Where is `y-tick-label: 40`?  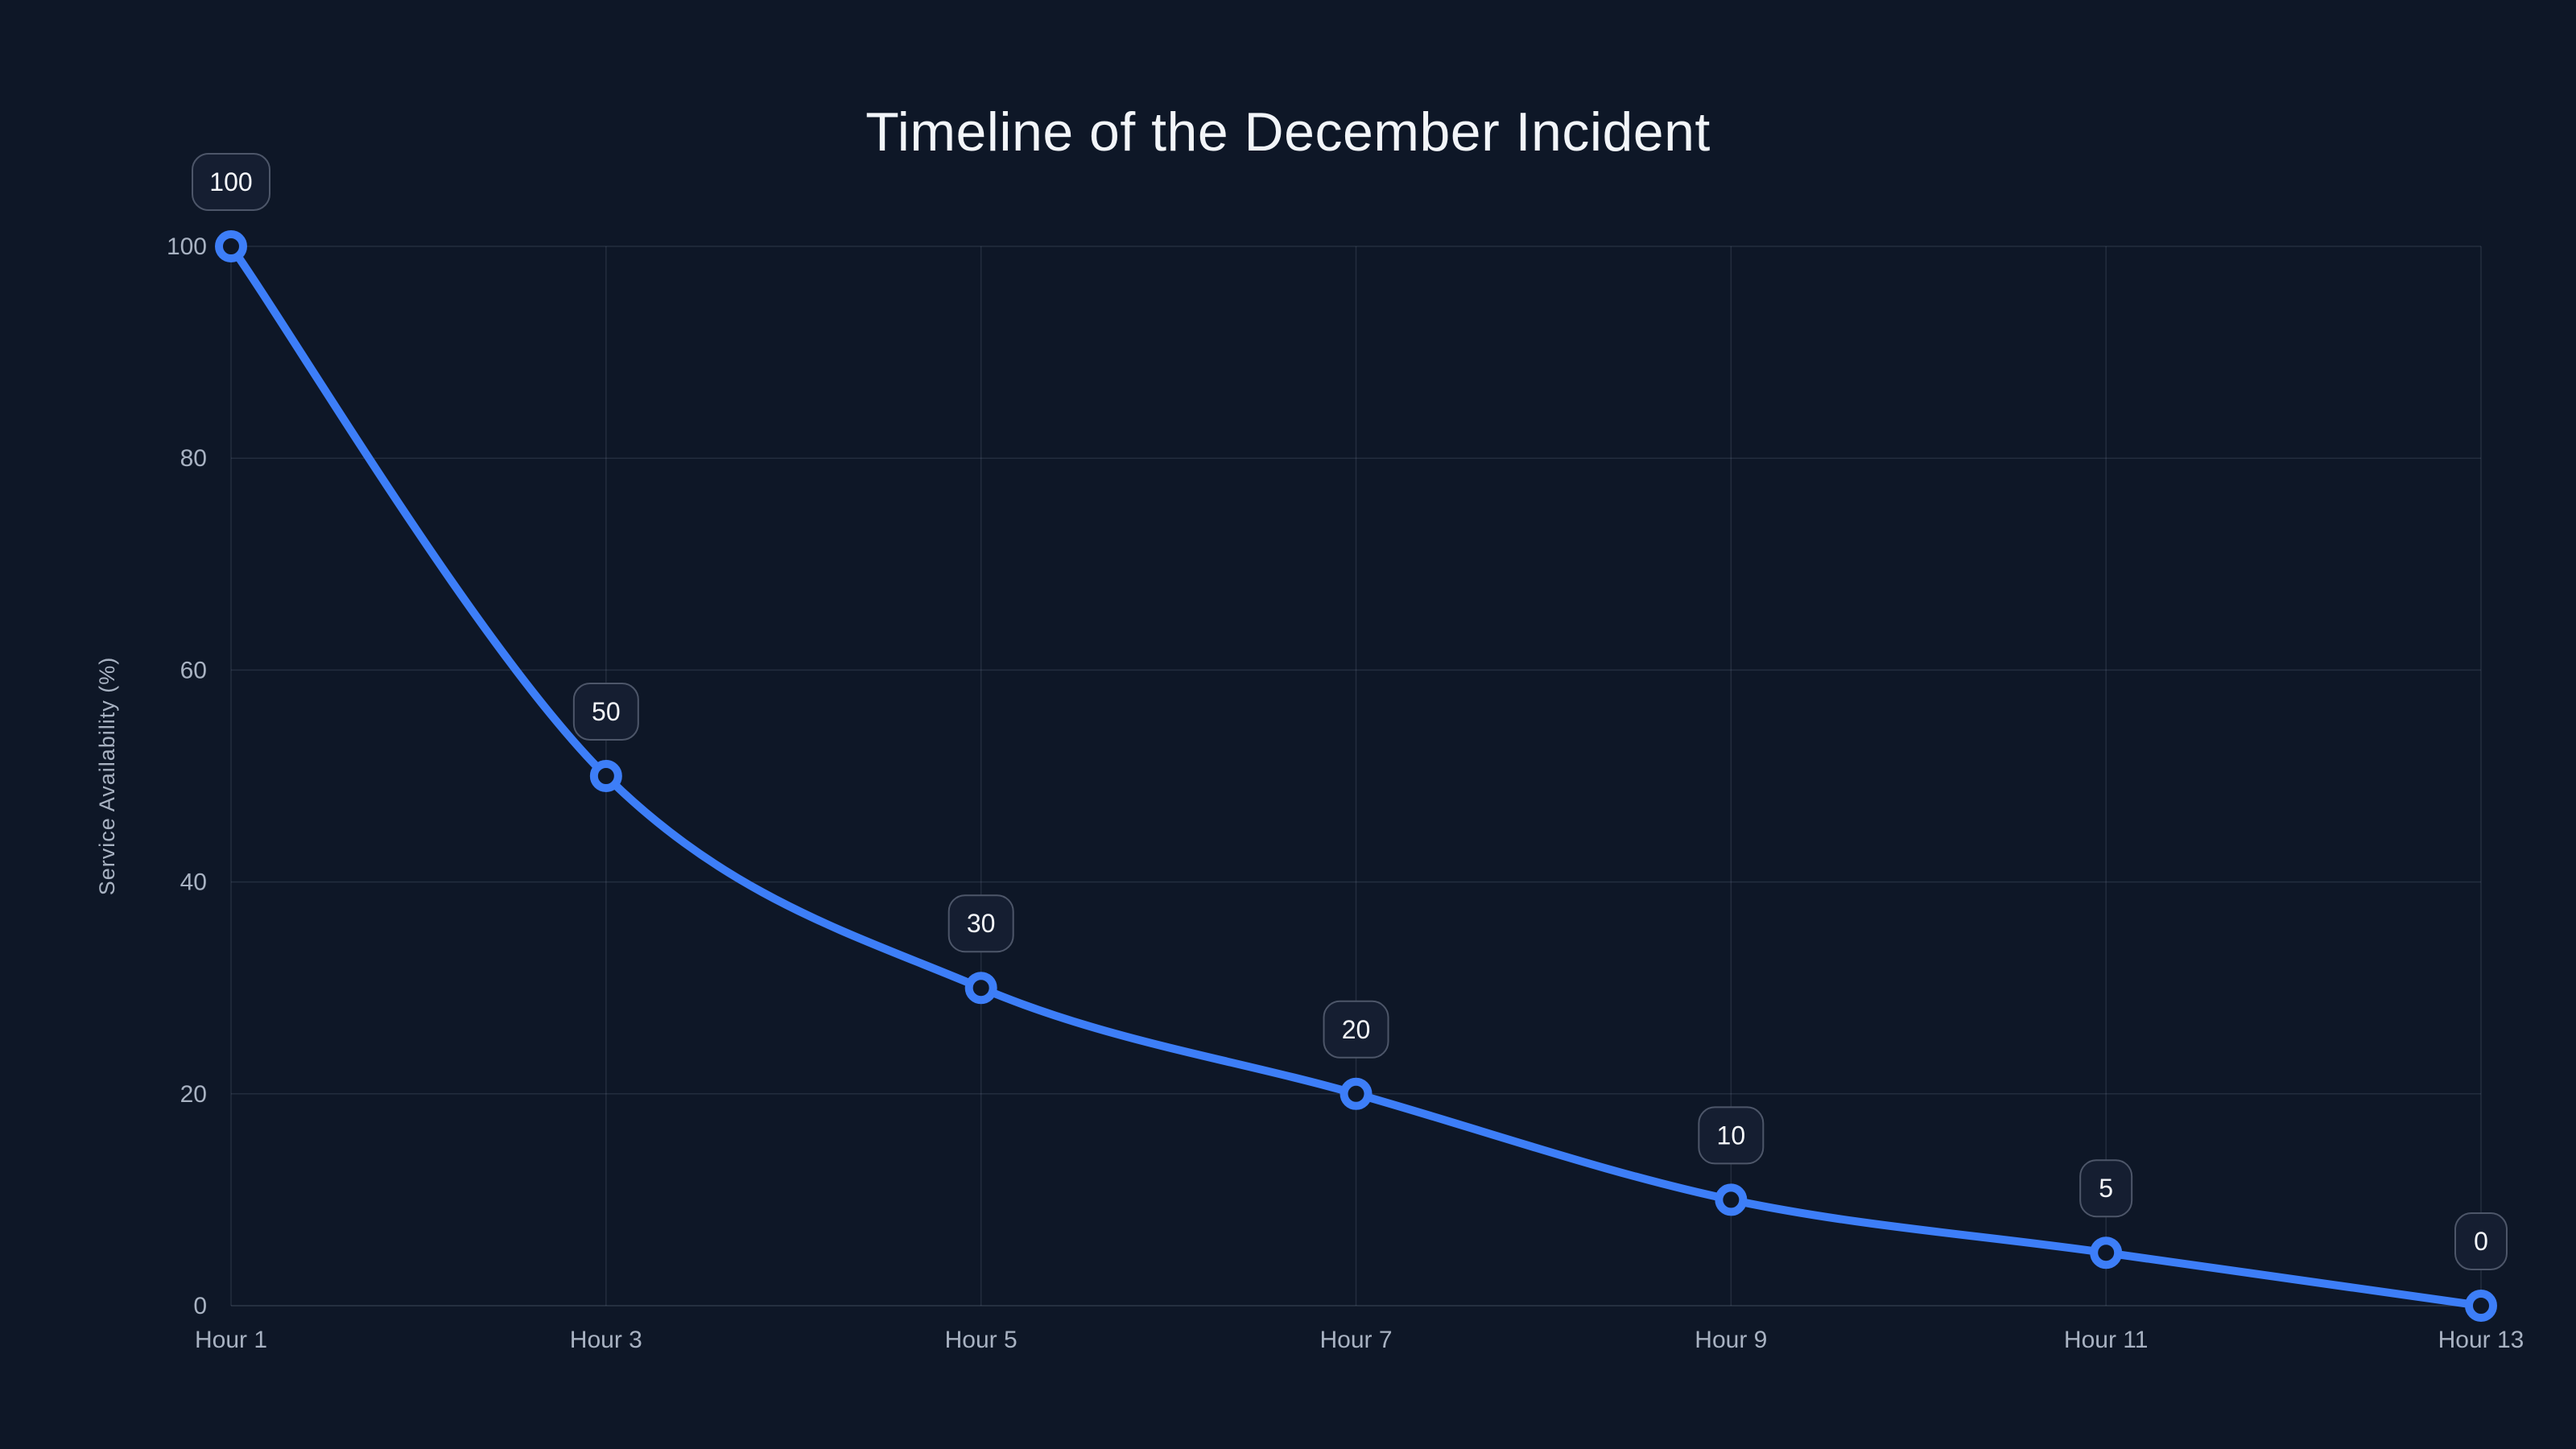 y-tick-label: 40 is located at coordinates (193, 883).